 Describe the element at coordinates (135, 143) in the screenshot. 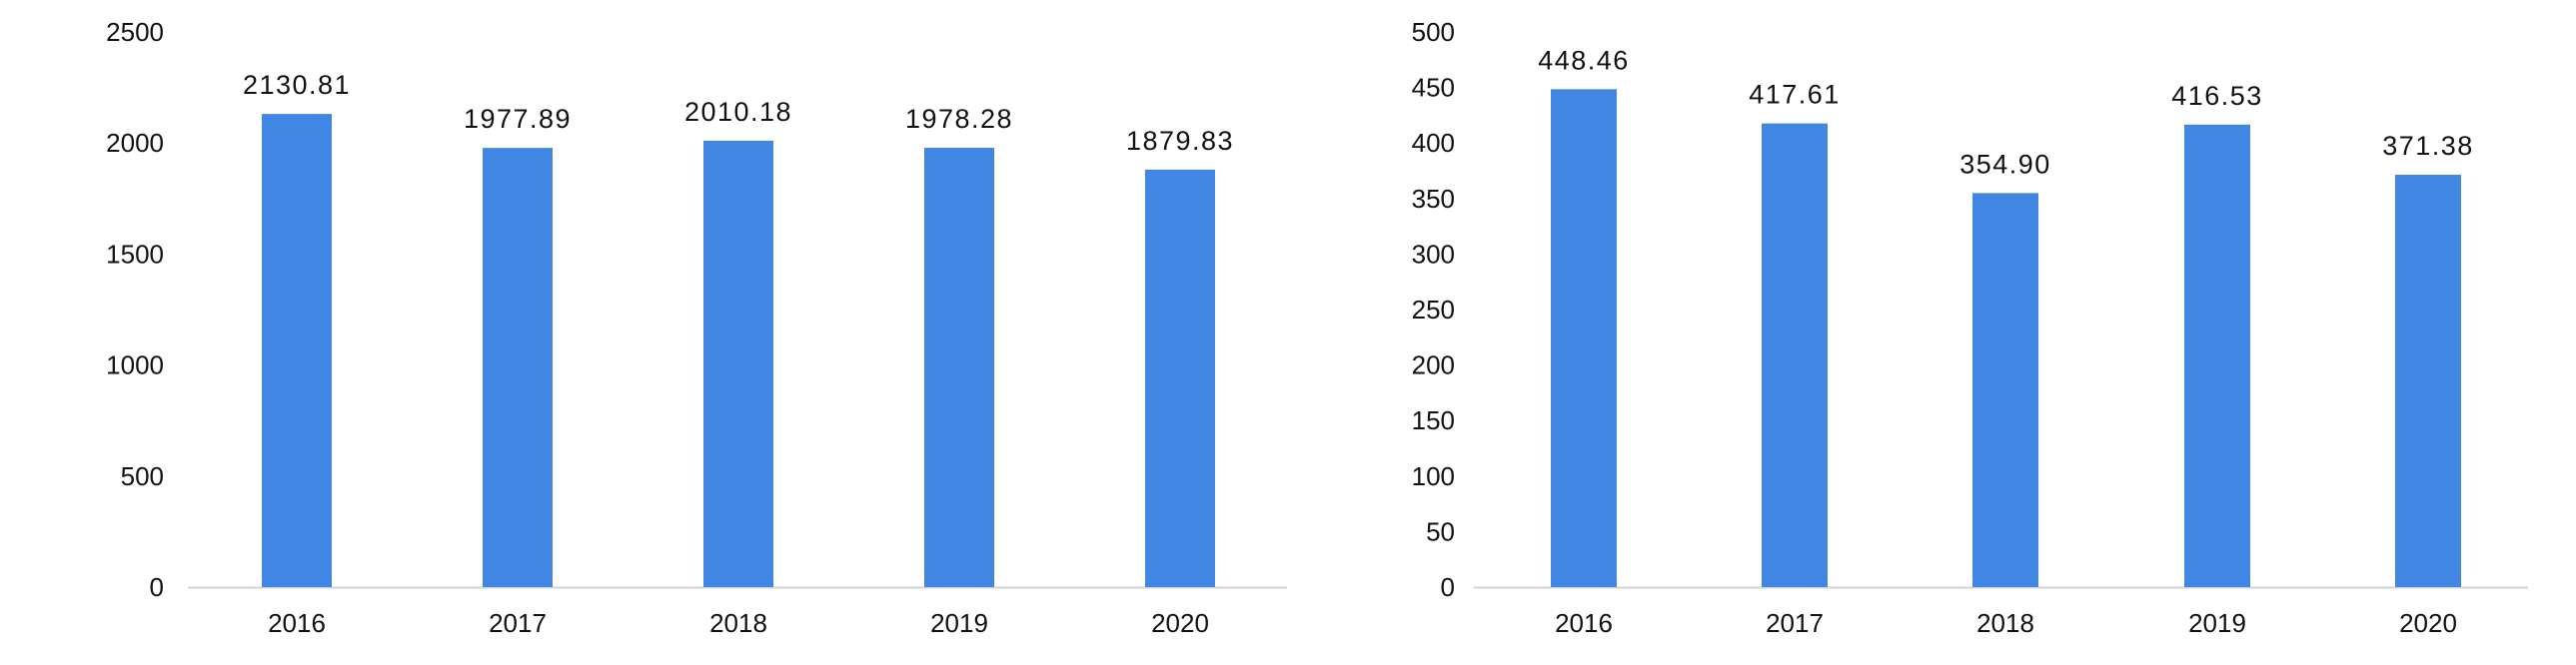

I see `y-tick-label: 2000` at that location.